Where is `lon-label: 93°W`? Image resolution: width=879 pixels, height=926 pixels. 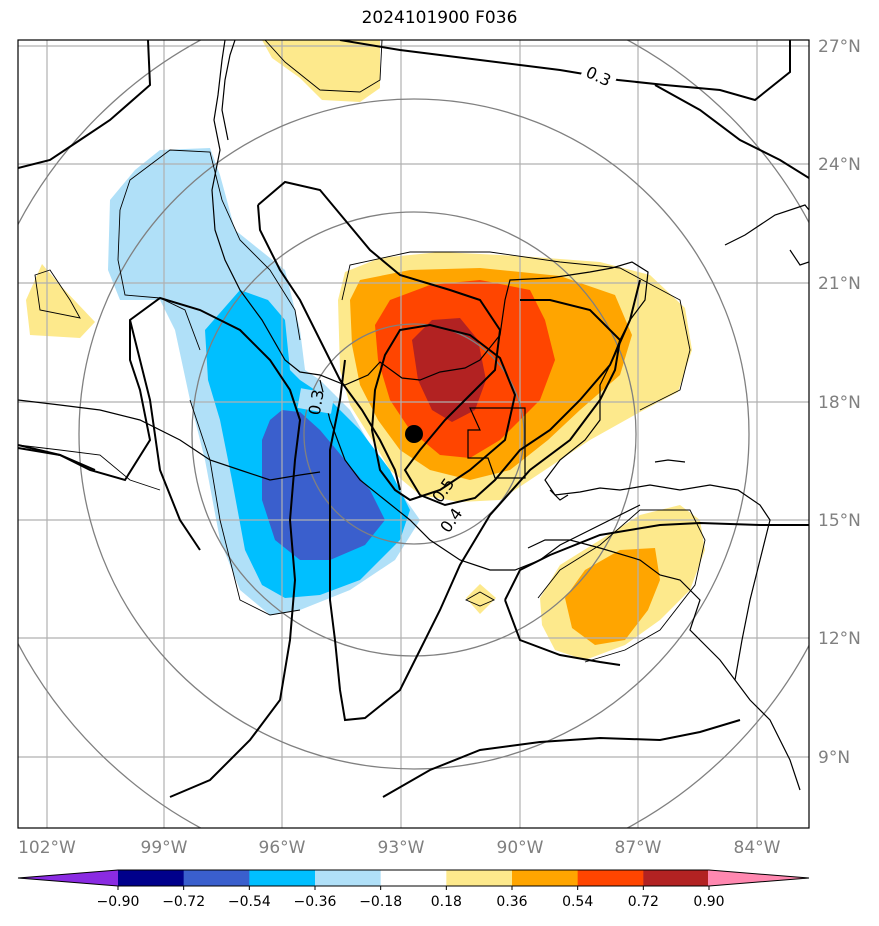 lon-label: 93°W is located at coordinates (401, 848).